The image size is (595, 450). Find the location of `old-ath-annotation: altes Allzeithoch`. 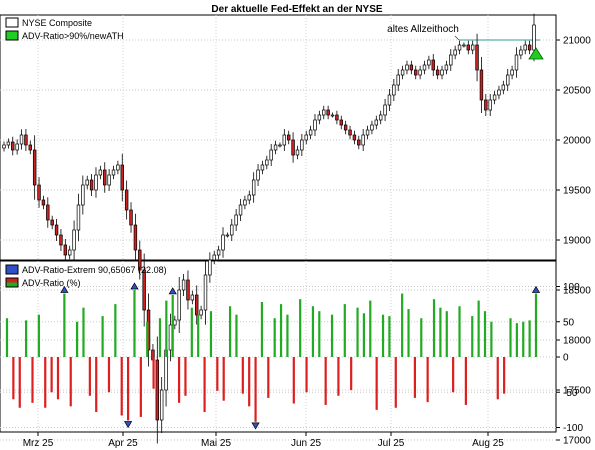

old-ath-annotation: altes Allzeithoch is located at coordinates (423, 29).